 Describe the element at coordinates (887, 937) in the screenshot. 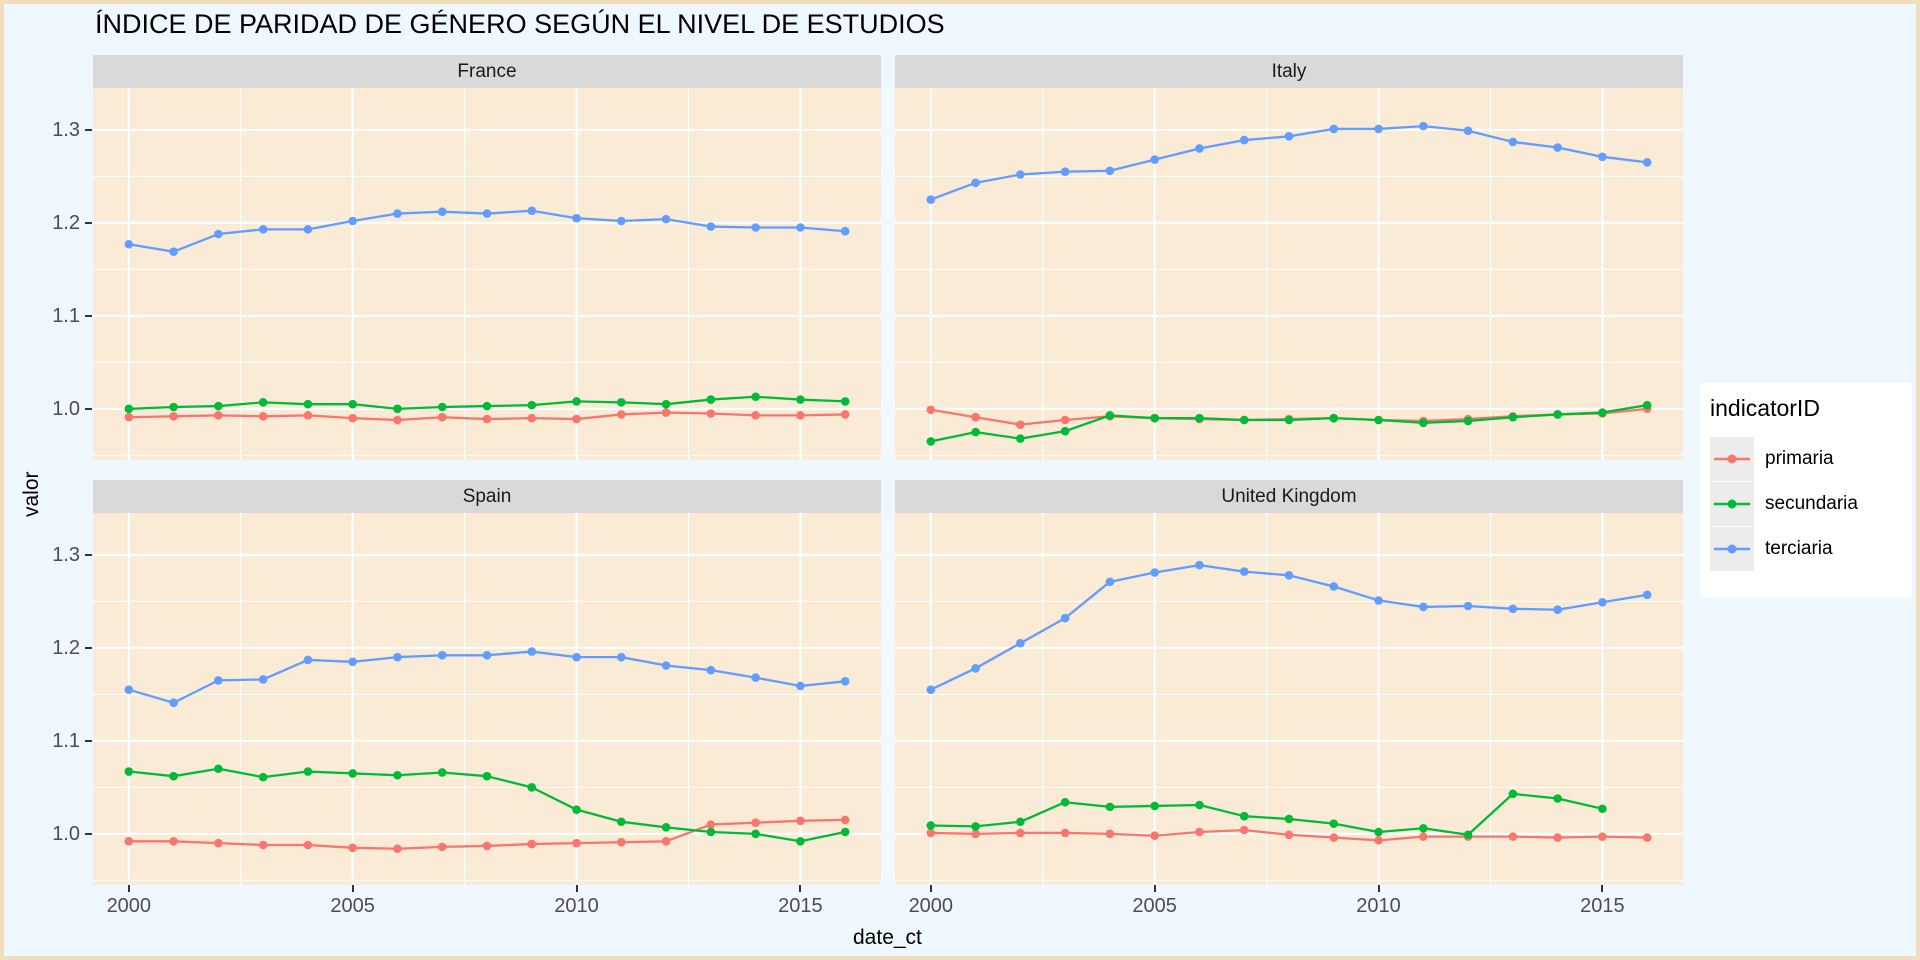

I see `x-axis-title: date_ct` at that location.